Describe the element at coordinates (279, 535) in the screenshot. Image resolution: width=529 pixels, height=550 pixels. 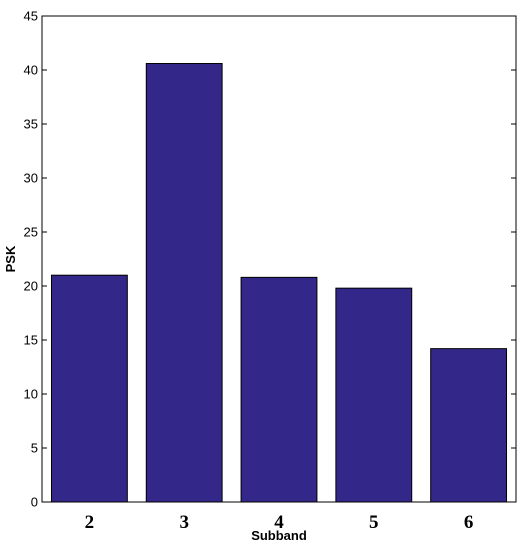
I see `x-axis-title: Subband` at that location.